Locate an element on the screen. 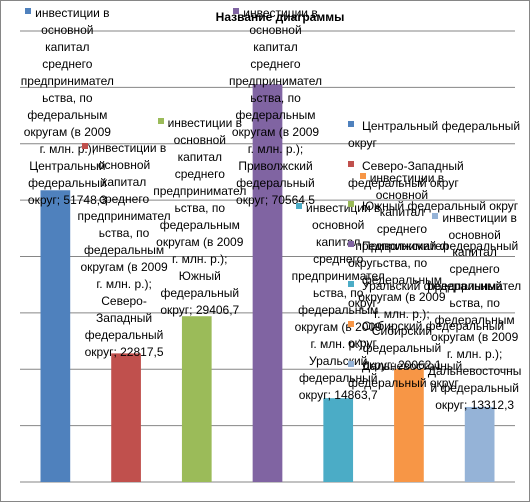  label-value: 29406,7 is located at coordinates (217, 310).